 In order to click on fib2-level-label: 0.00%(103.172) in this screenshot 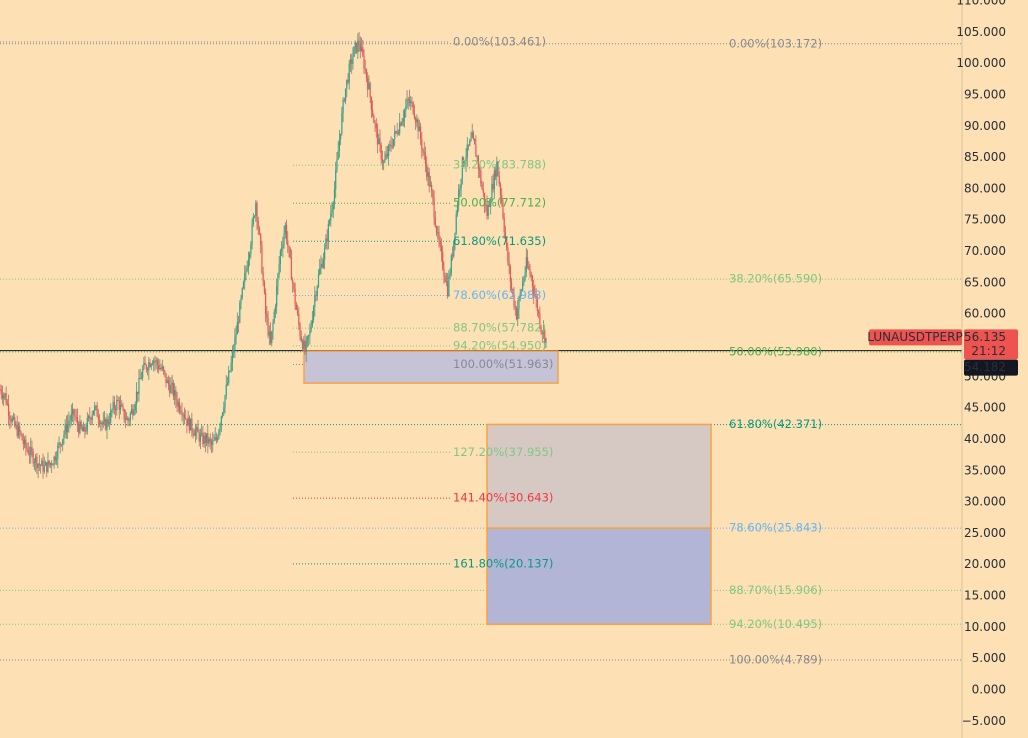, I will do `click(775, 43)`.